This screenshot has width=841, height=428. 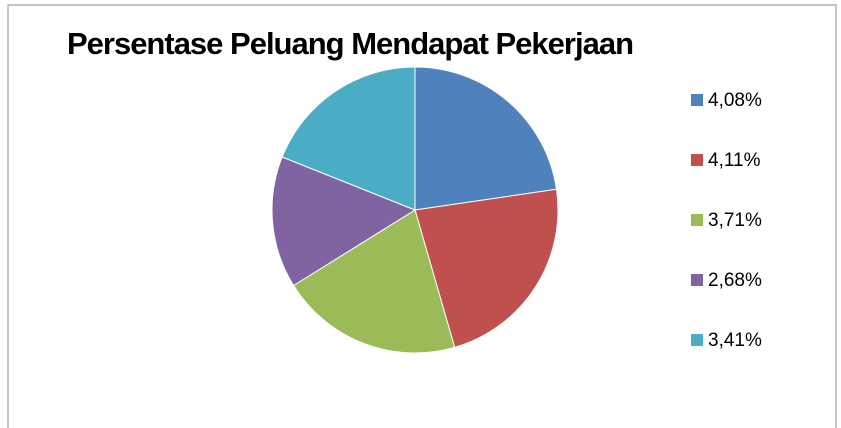 What do you see at coordinates (734, 160) in the screenshot?
I see `legend-label: 4,11%` at bounding box center [734, 160].